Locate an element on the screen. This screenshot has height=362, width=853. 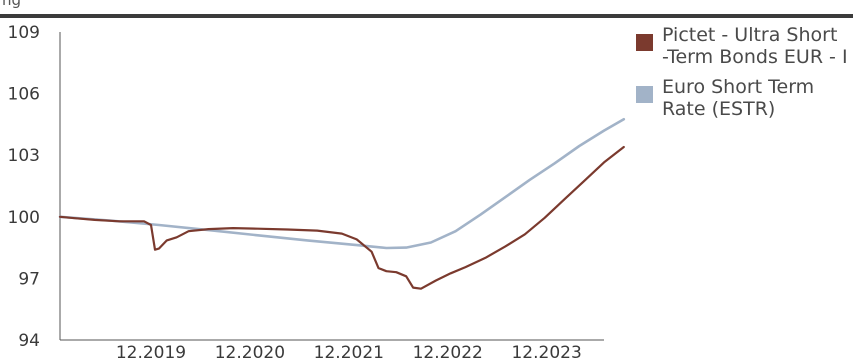
legend-label-pictet: Pictet - Ultra Short -Term Bonds EUR - I is located at coordinates (755, 46).